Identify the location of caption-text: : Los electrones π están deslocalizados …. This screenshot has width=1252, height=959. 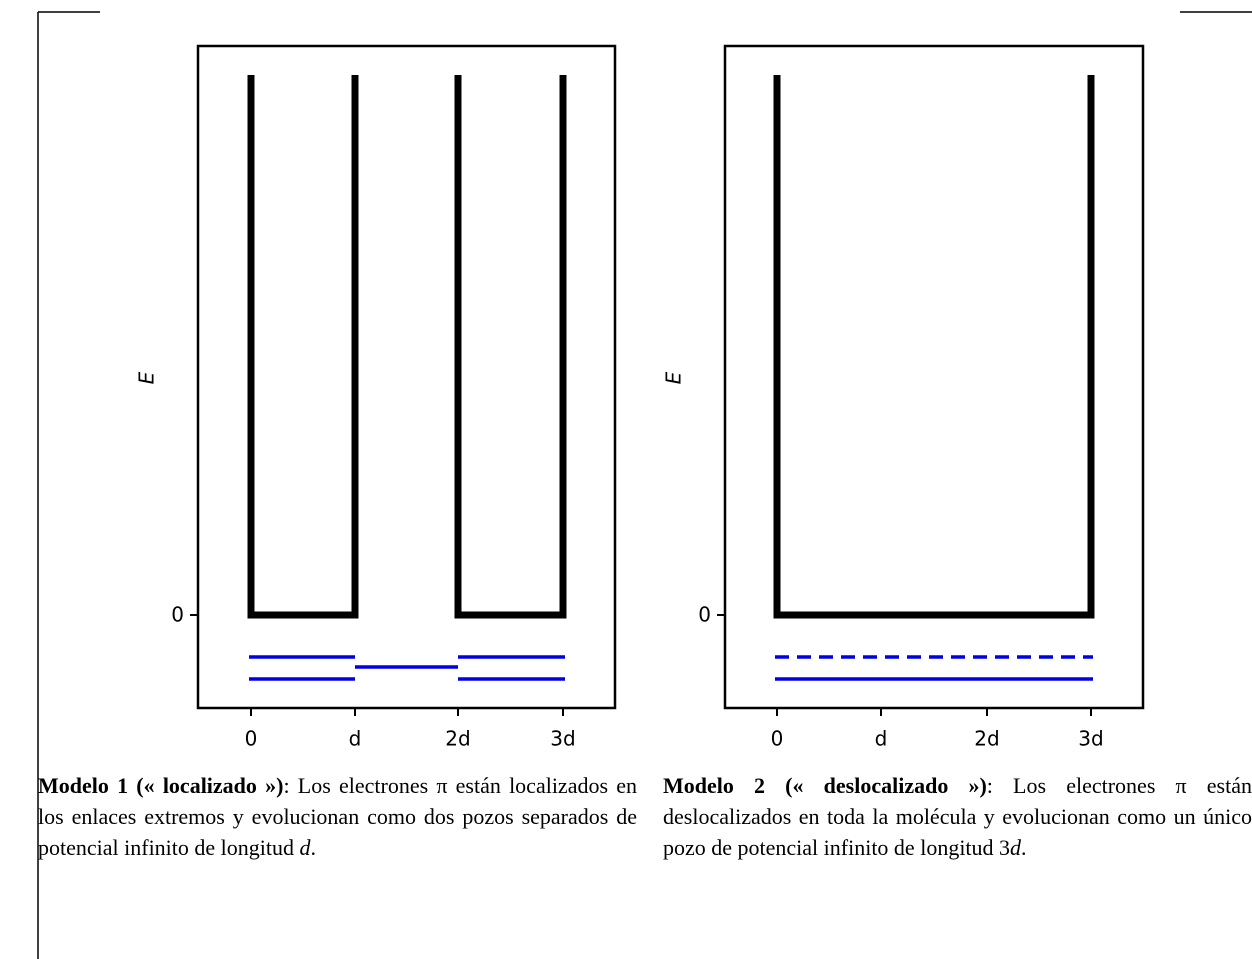
(957, 816).